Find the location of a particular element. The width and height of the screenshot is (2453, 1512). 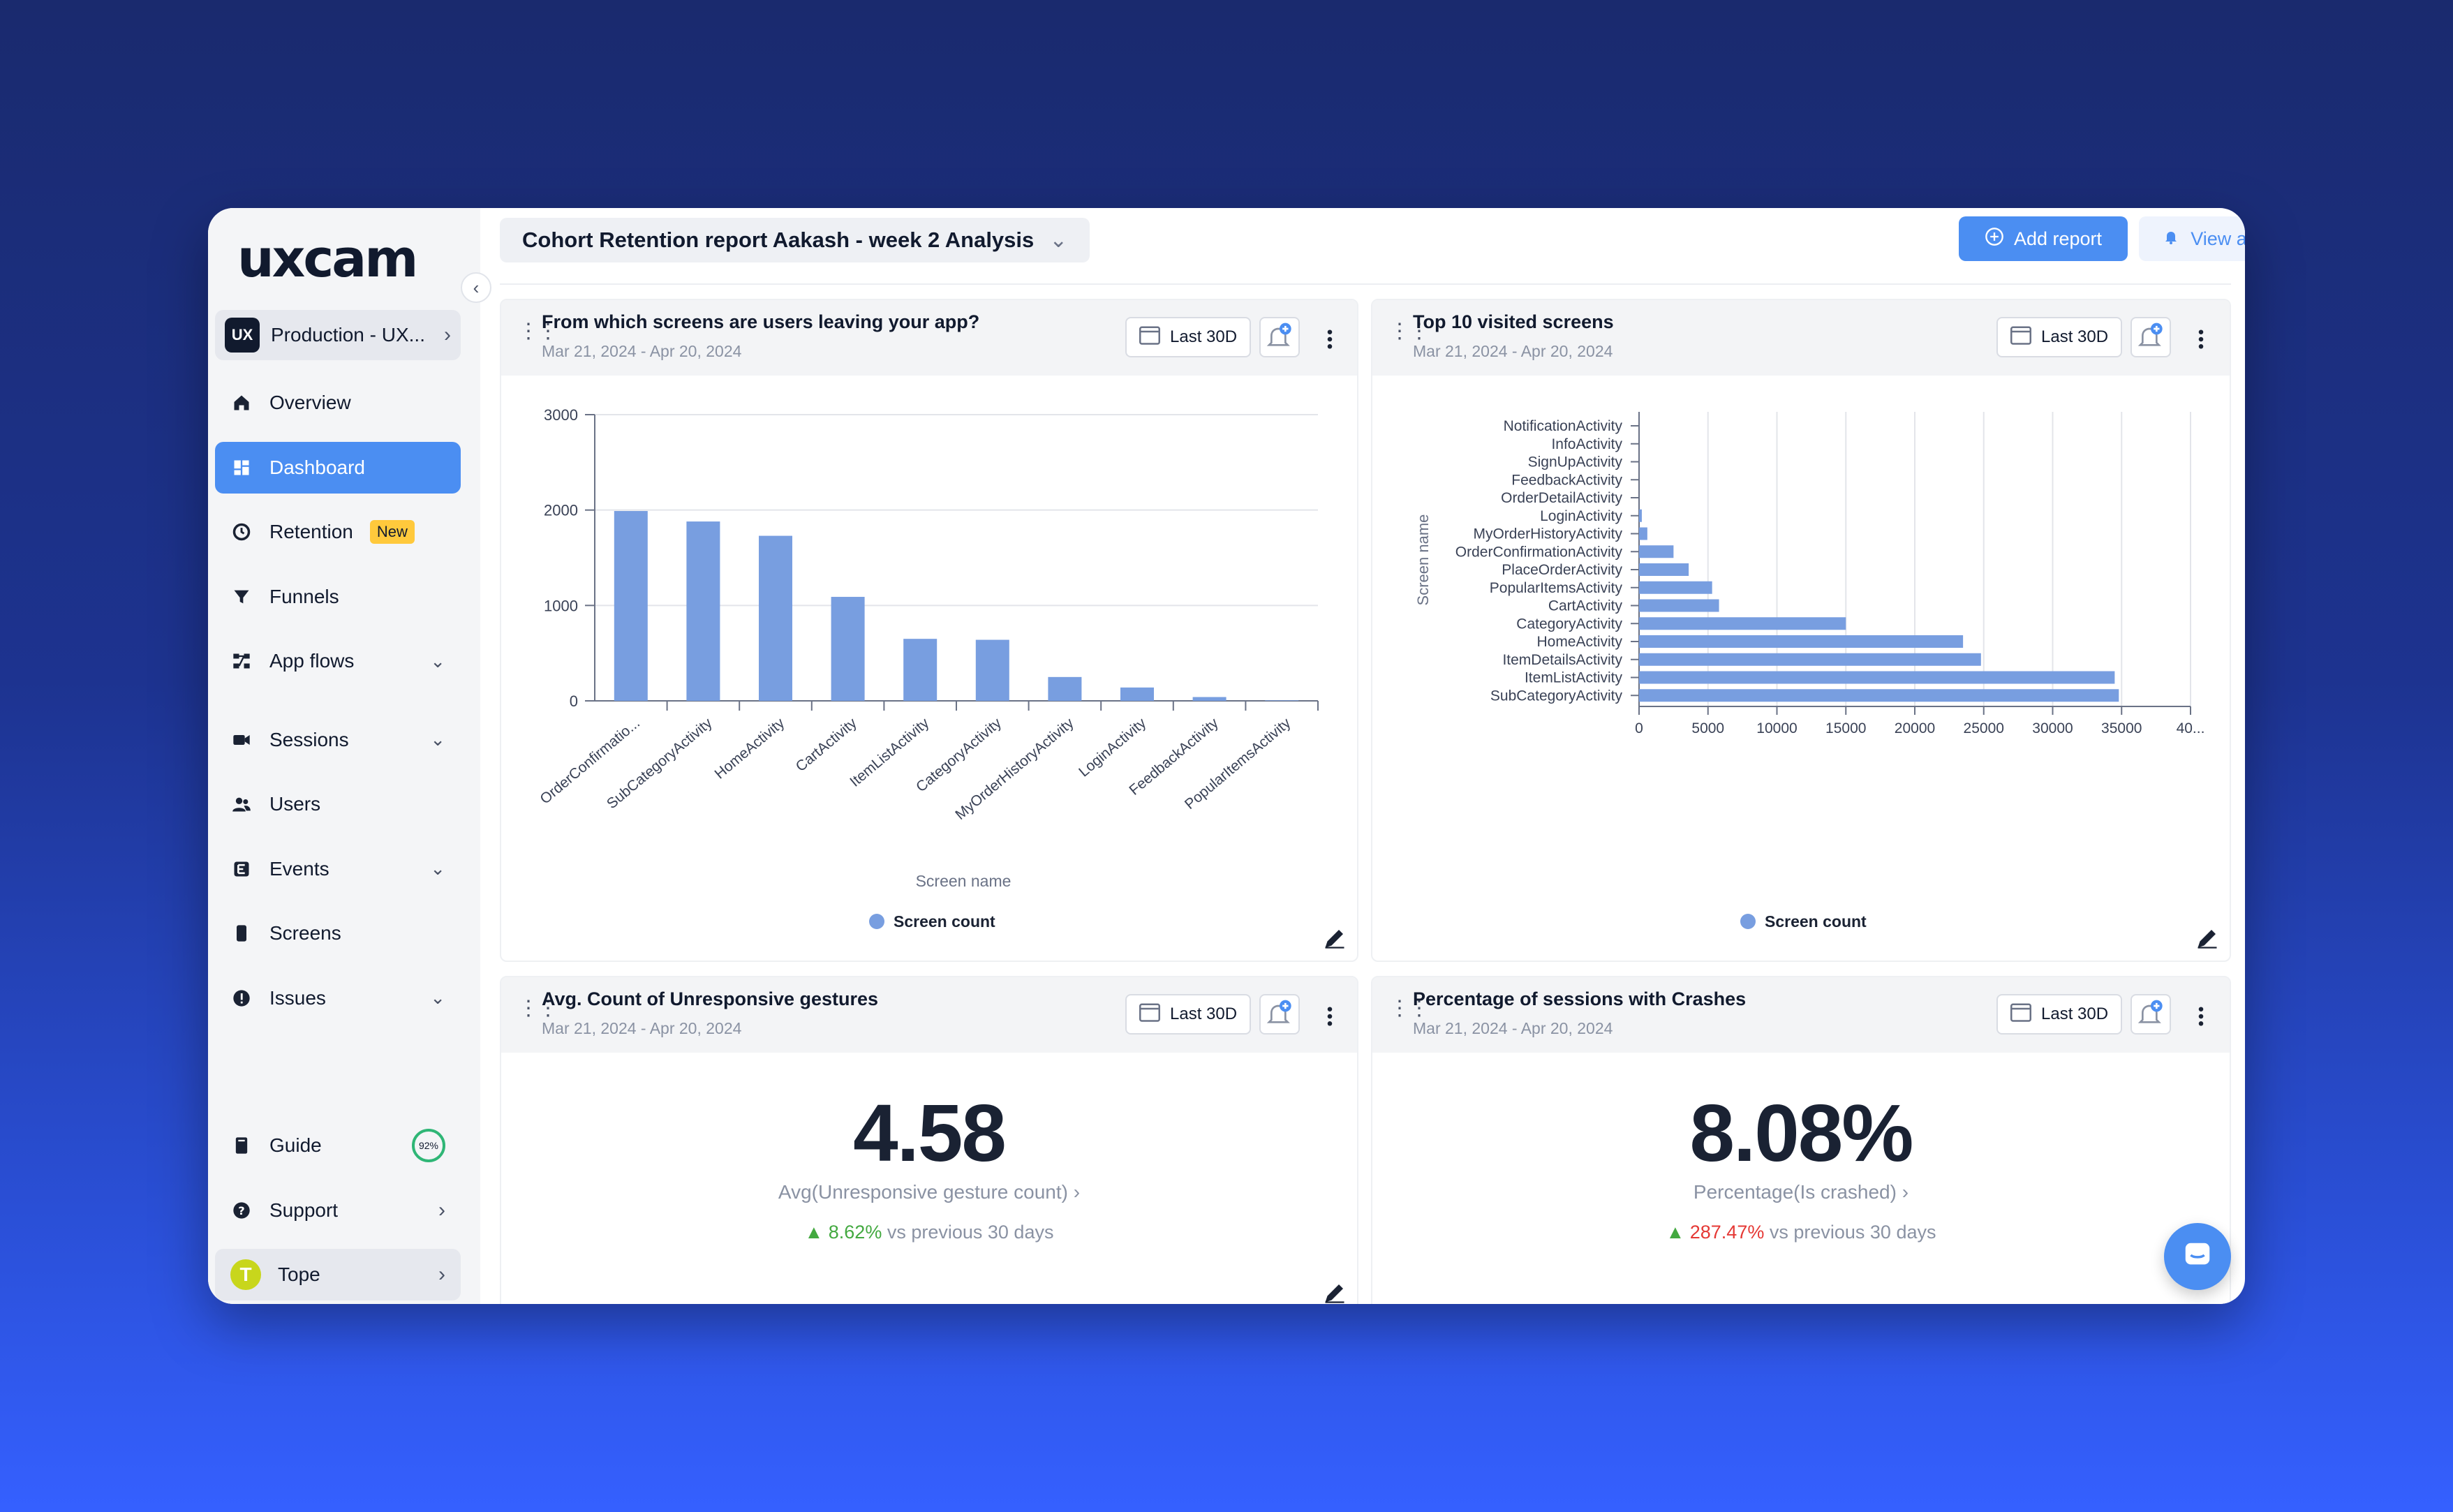

change-value: 287.47% is located at coordinates (1727, 1232).